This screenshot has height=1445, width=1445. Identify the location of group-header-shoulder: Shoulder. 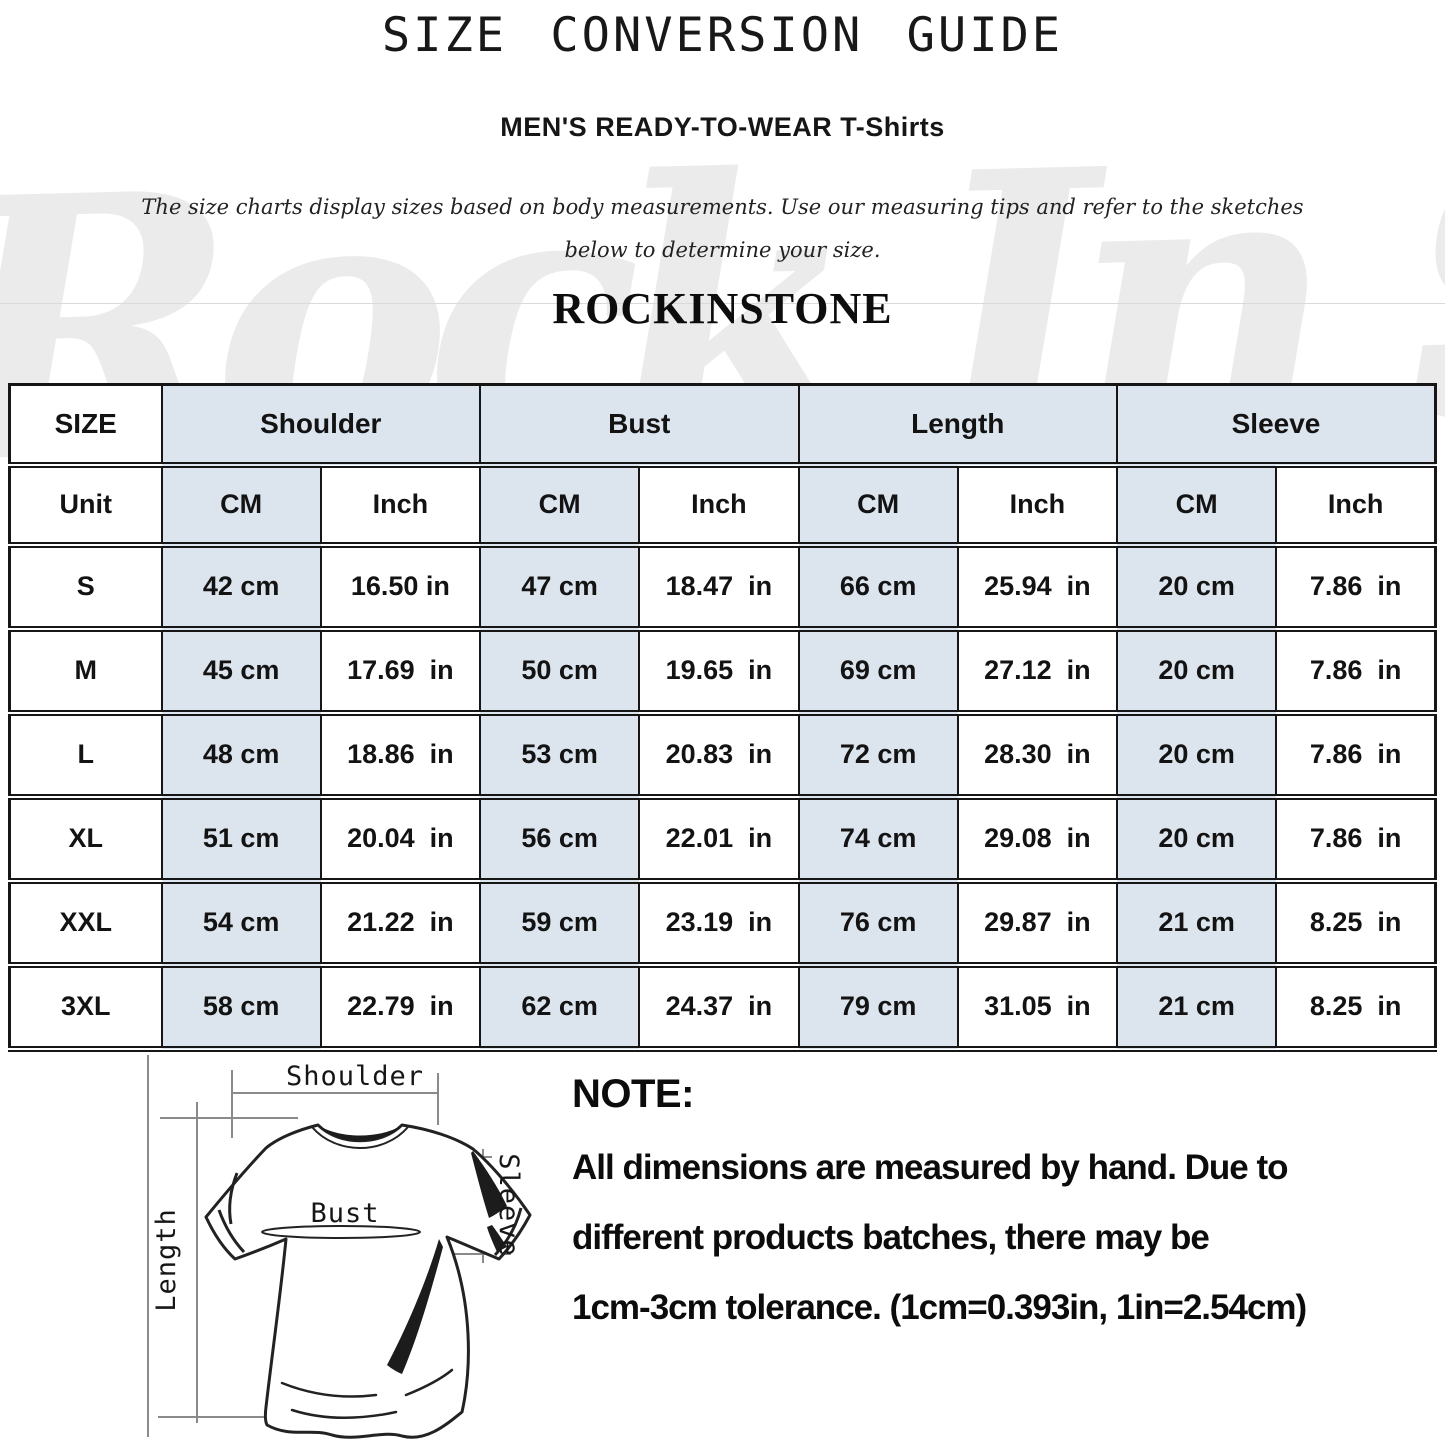
(320, 425).